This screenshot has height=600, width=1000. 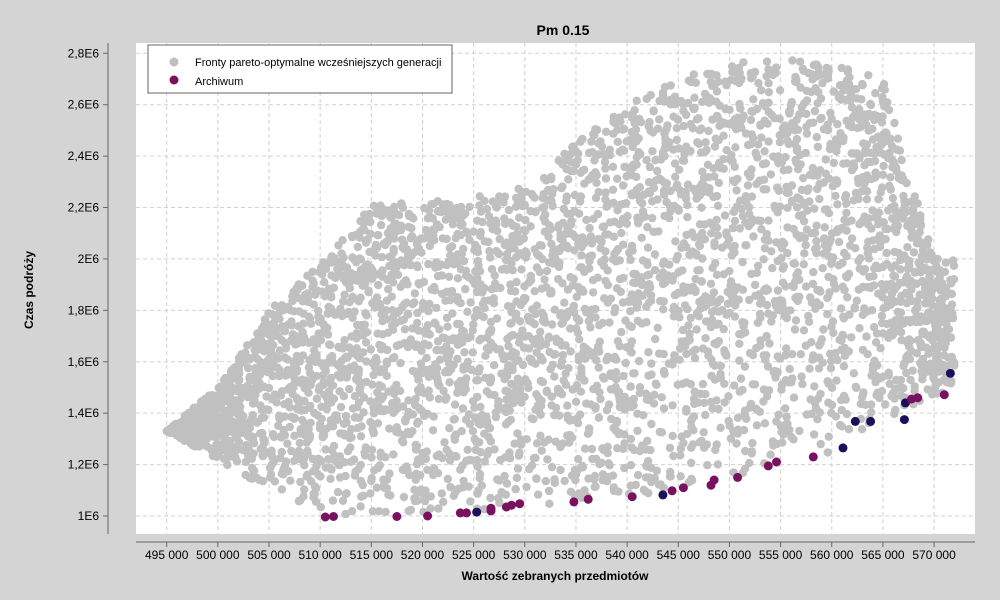 I want to click on x-axis-label: Wartość zebranych przedmiotów, so click(x=556, y=576).